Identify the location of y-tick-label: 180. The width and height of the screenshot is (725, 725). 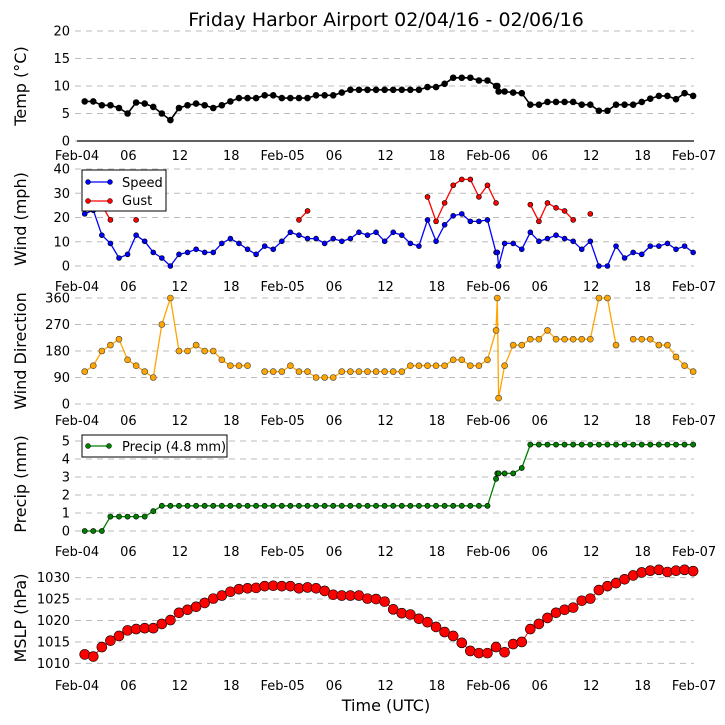
(57, 352).